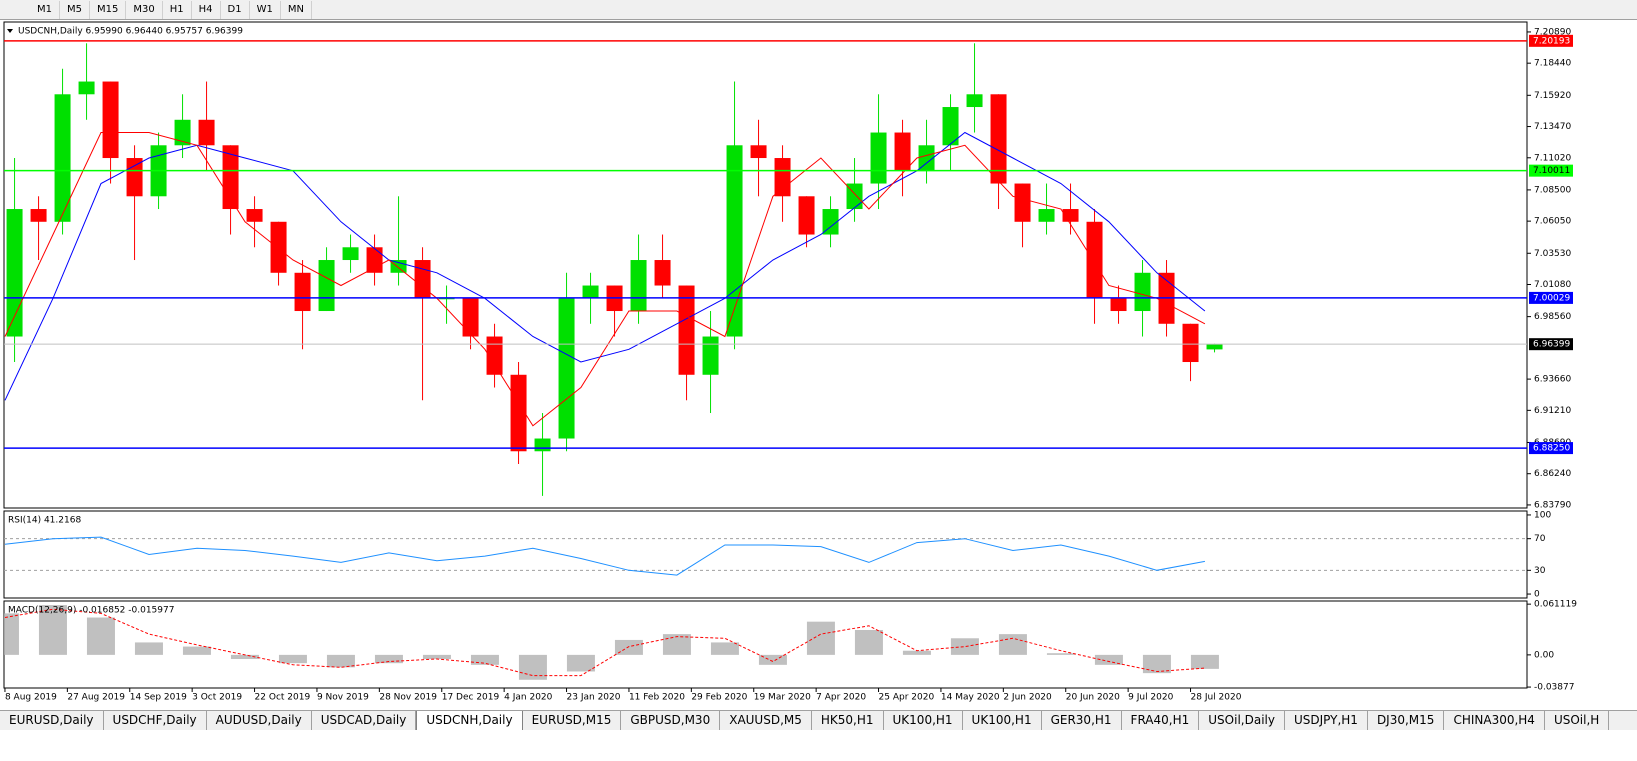  What do you see at coordinates (1555, 605) in the screenshot?
I see `y-tick-label: 0.061119` at bounding box center [1555, 605].